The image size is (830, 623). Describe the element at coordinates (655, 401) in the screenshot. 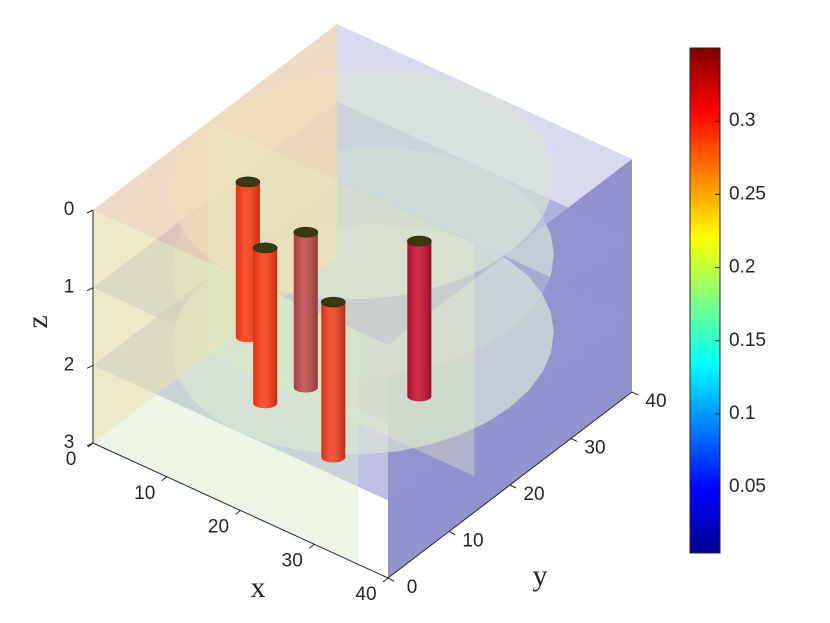

I see `y-tick-label: 40` at that location.